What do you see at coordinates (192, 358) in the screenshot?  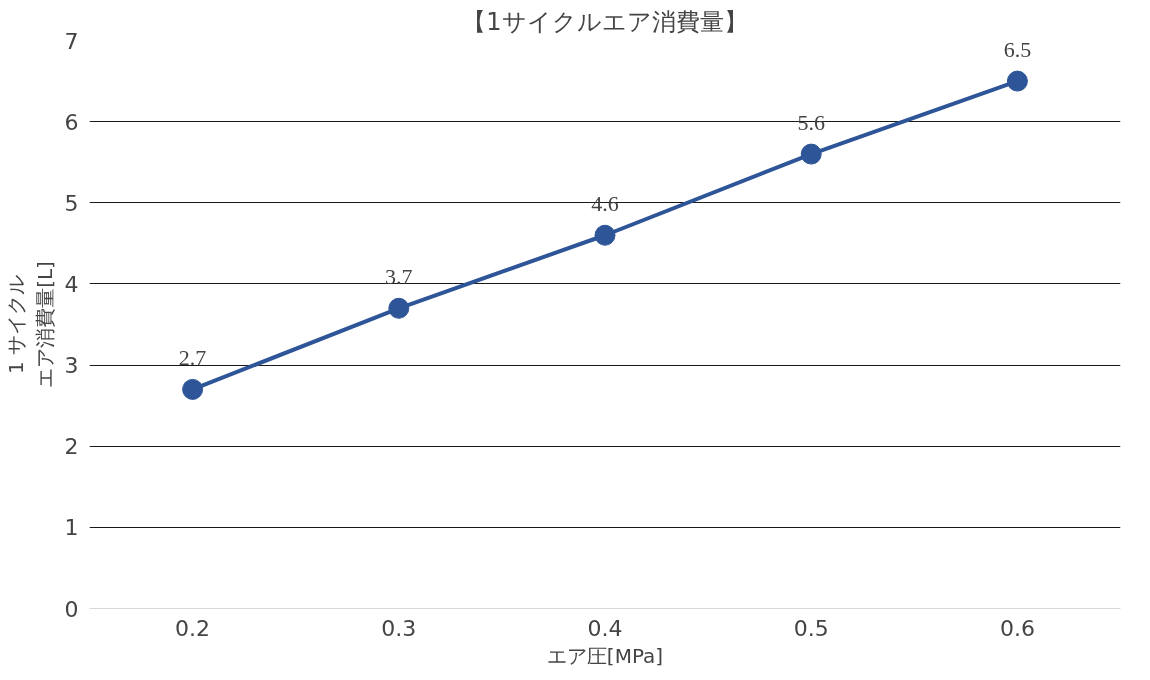 I see `data-label: 2.7` at bounding box center [192, 358].